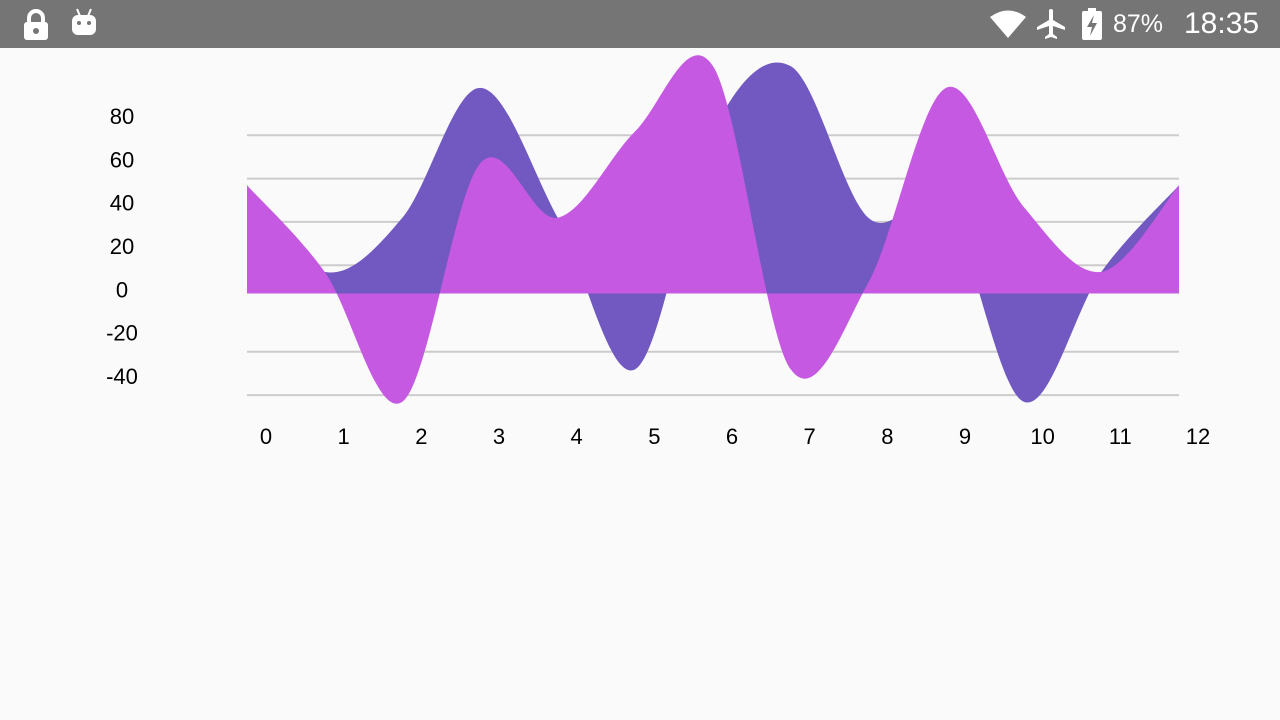  What do you see at coordinates (640, 24) in the screenshot?
I see `status-bar: 87% 18:35` at bounding box center [640, 24].